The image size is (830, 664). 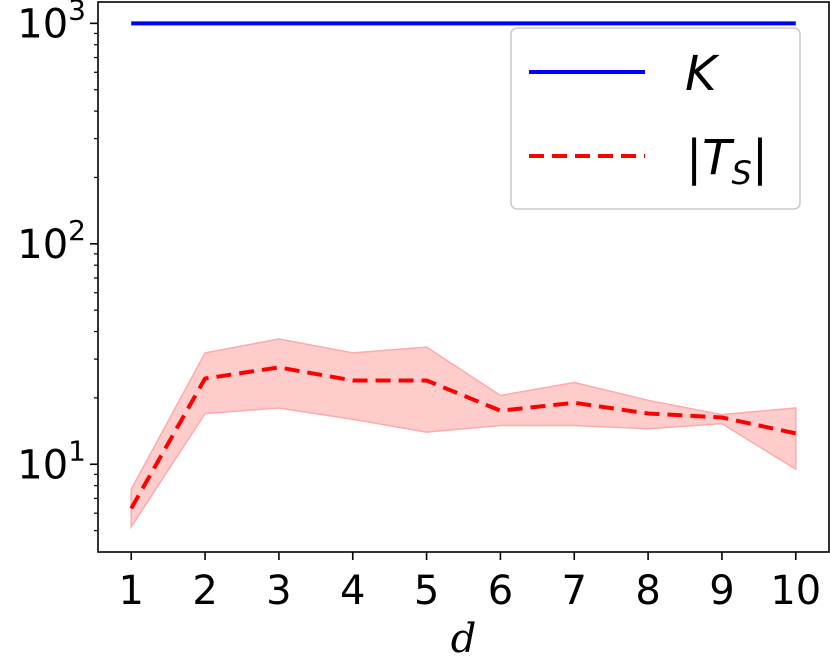 I want to click on x-tick-label: 3, so click(x=278, y=591).